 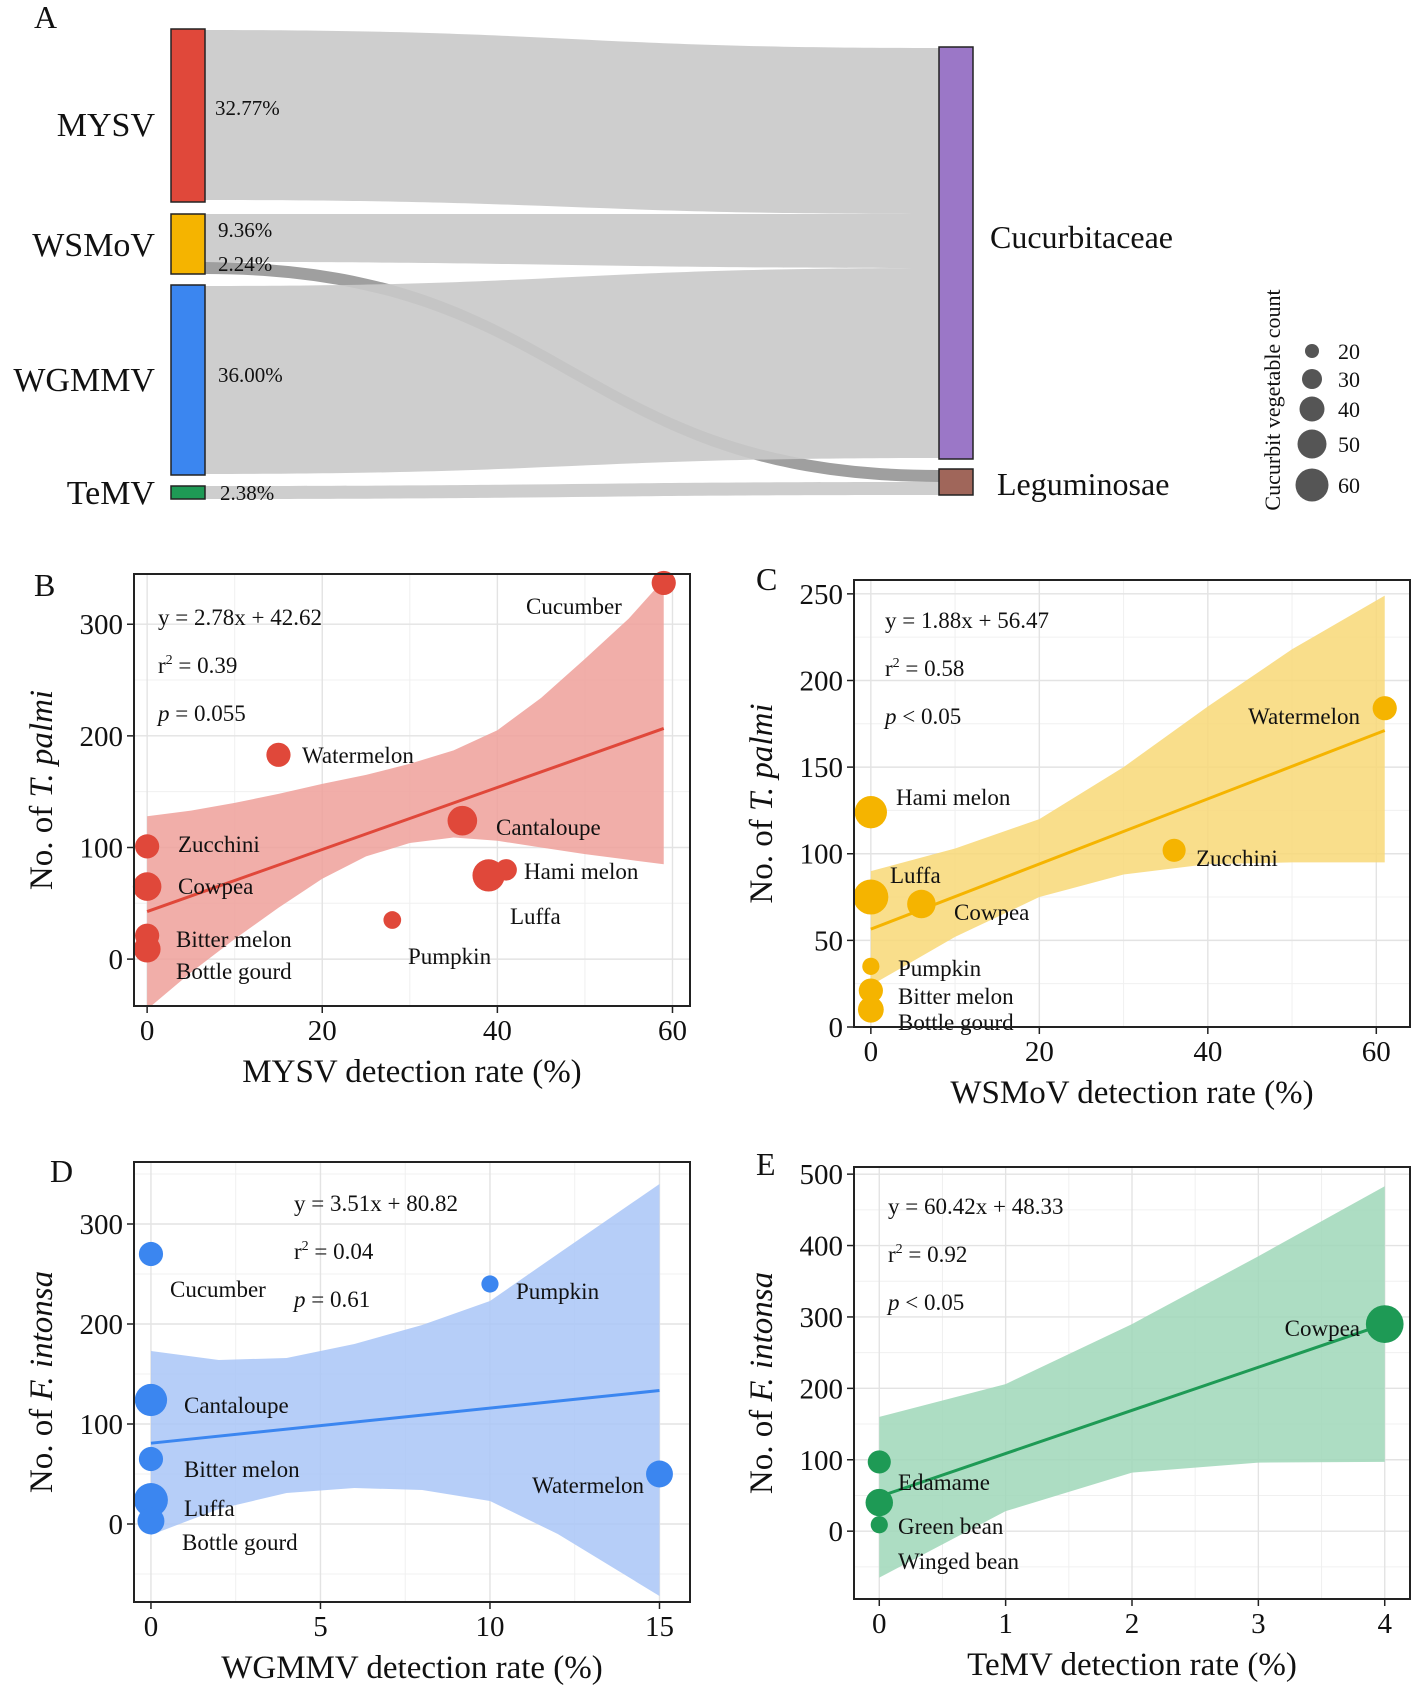 I want to click on sankey-flow-wgmmv-to-cucurbitaceae, so click(x=572, y=371).